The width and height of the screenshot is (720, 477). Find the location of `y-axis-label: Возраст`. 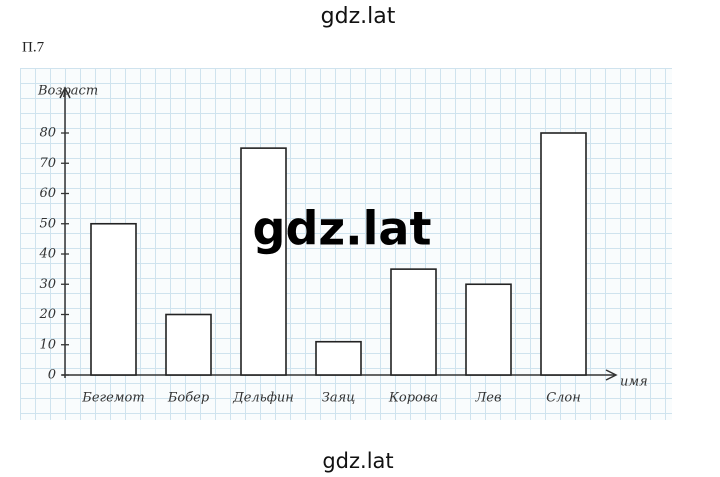

y-axis-label: Возраст is located at coordinates (67, 91).